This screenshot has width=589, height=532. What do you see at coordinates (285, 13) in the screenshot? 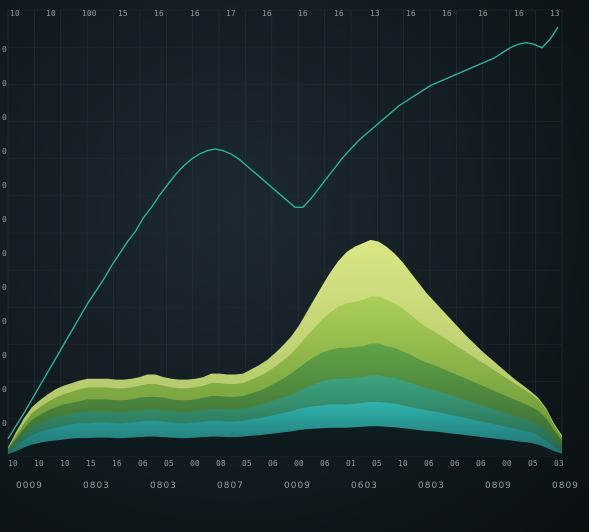
I see `top-axis-ticks: 10 10 100 15 16 16 17 16 16 16 13 16 16 16 16 13` at bounding box center [285, 13].